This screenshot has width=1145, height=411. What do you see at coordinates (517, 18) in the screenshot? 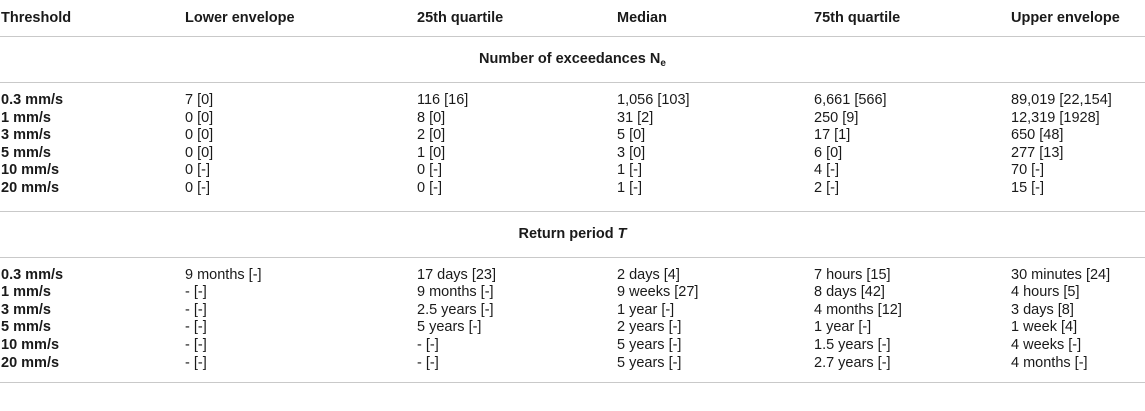
I see `header-25th-quartile: 25th quartile` at bounding box center [517, 18].